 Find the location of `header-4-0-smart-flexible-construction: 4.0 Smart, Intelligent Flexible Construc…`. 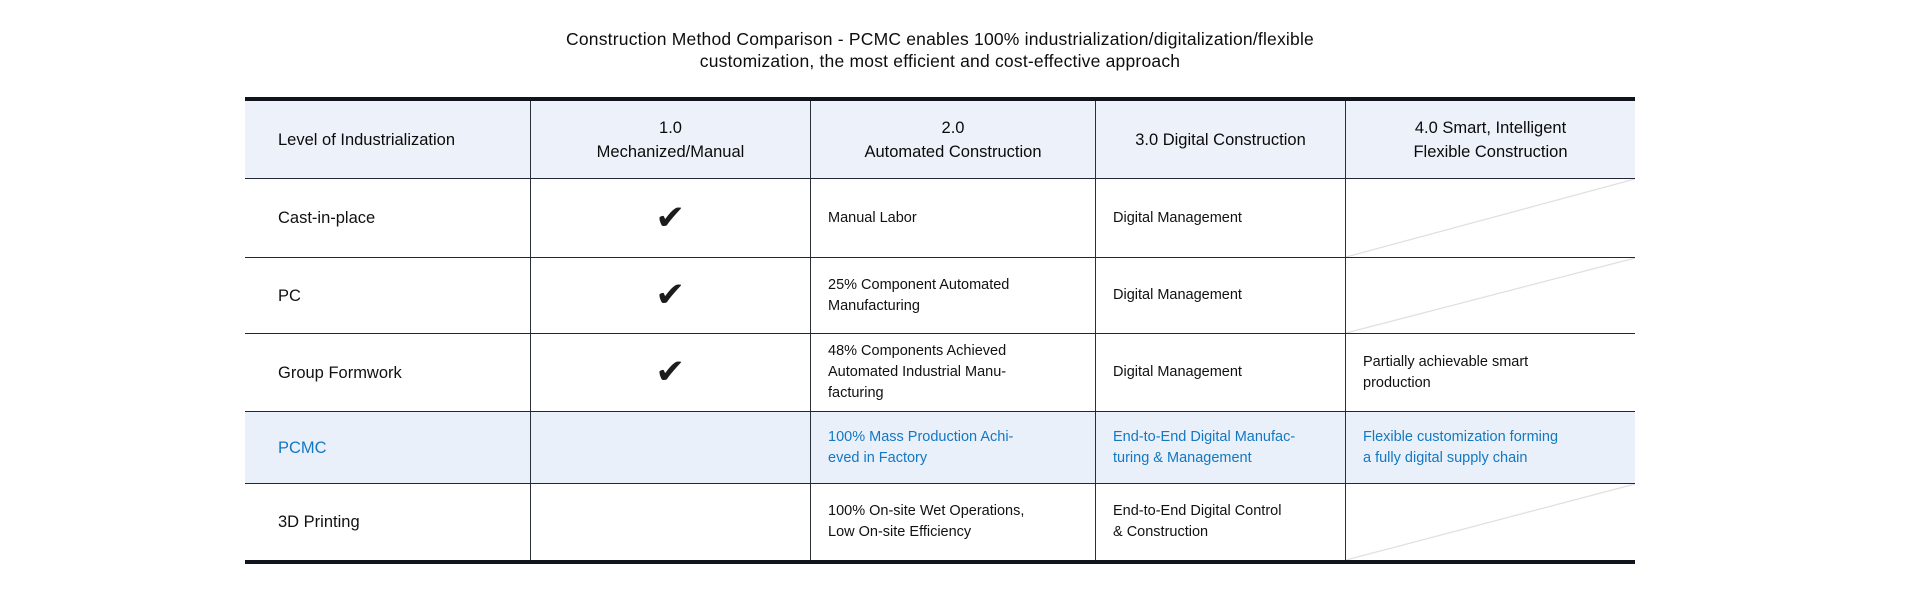

header-4-0-smart-flexible-construction: 4.0 Smart, Intelligent Flexible Construc… is located at coordinates (1490, 139).